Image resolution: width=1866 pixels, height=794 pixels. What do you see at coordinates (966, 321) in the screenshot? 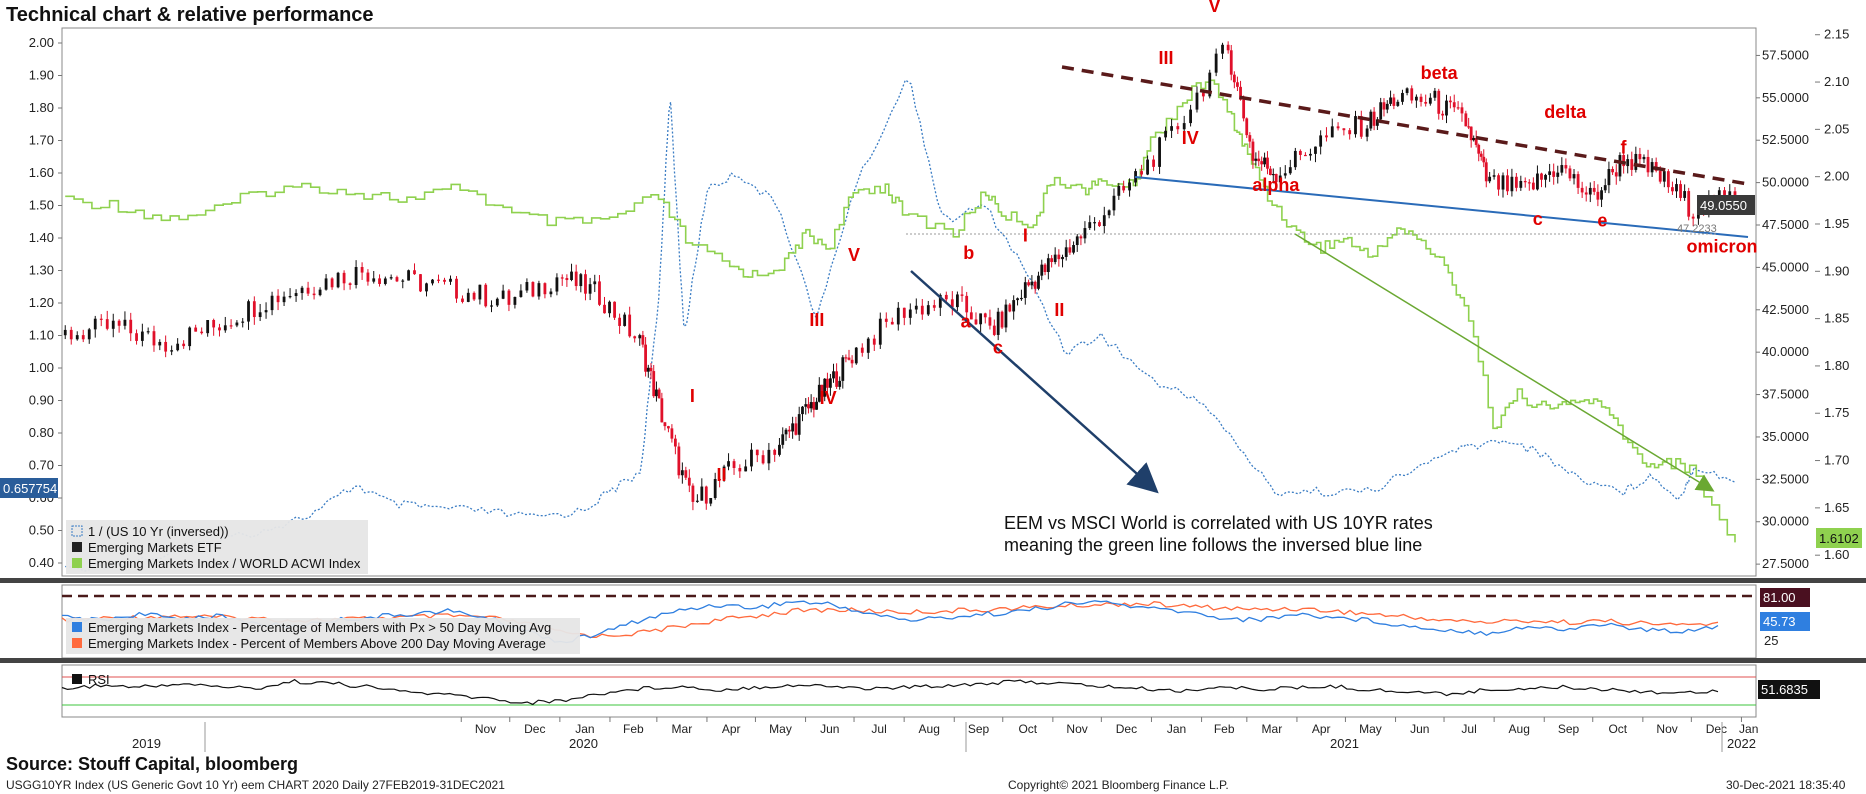
I see `wave-label: a` at bounding box center [966, 321].